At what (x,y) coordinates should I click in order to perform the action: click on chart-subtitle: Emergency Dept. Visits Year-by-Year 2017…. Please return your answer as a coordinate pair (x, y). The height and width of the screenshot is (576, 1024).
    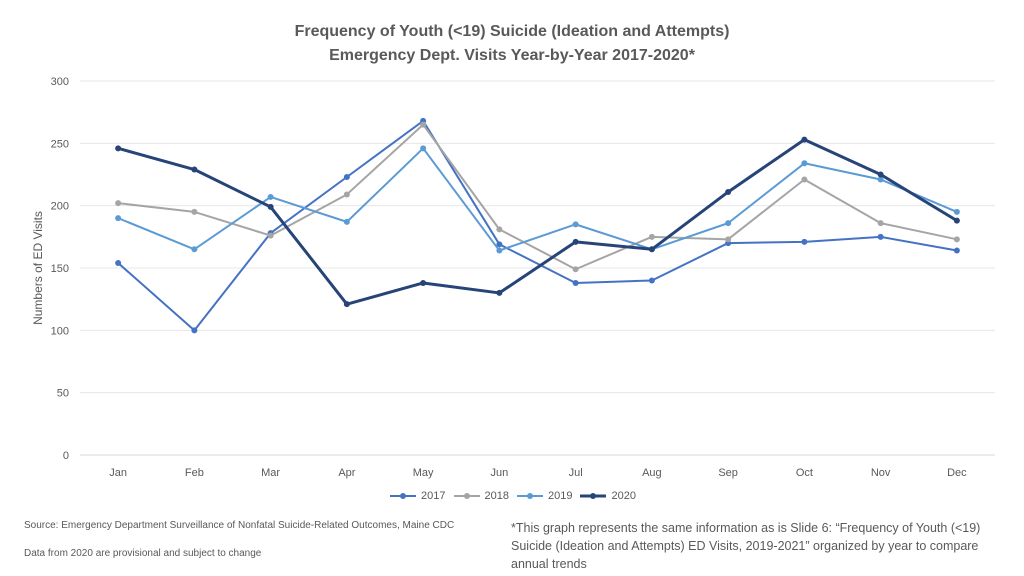
    Looking at the image, I should click on (512, 55).